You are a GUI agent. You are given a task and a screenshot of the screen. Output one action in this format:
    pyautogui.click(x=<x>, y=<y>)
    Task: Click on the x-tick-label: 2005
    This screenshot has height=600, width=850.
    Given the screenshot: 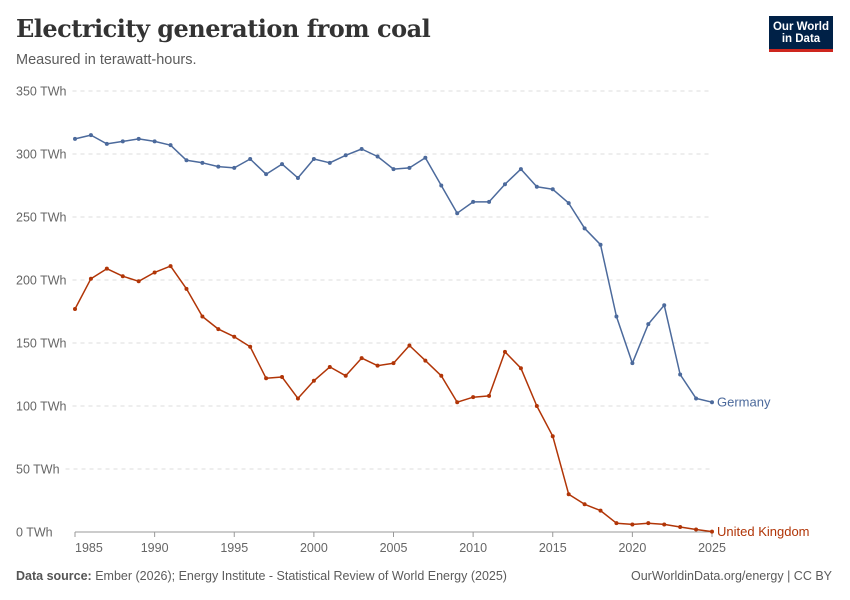 What is the action you would take?
    pyautogui.click(x=394, y=548)
    